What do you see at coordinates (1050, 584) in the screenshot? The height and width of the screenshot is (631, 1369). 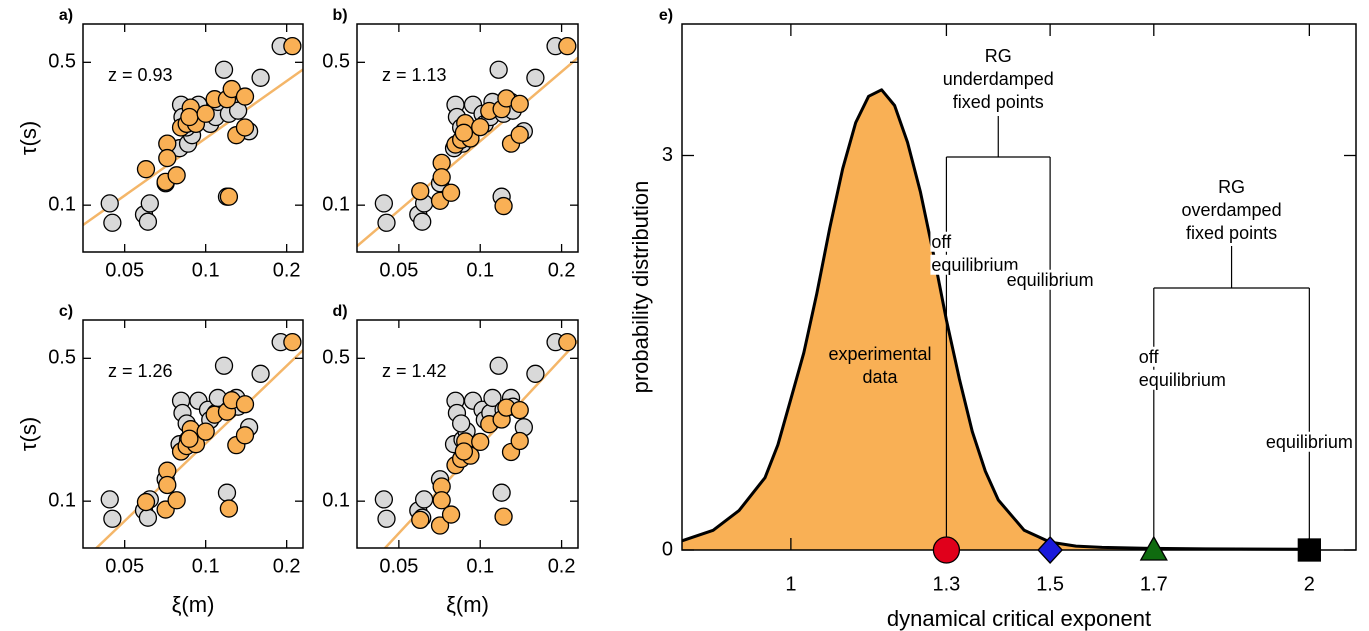 I see `x-tick-label: 1.5` at bounding box center [1050, 584].